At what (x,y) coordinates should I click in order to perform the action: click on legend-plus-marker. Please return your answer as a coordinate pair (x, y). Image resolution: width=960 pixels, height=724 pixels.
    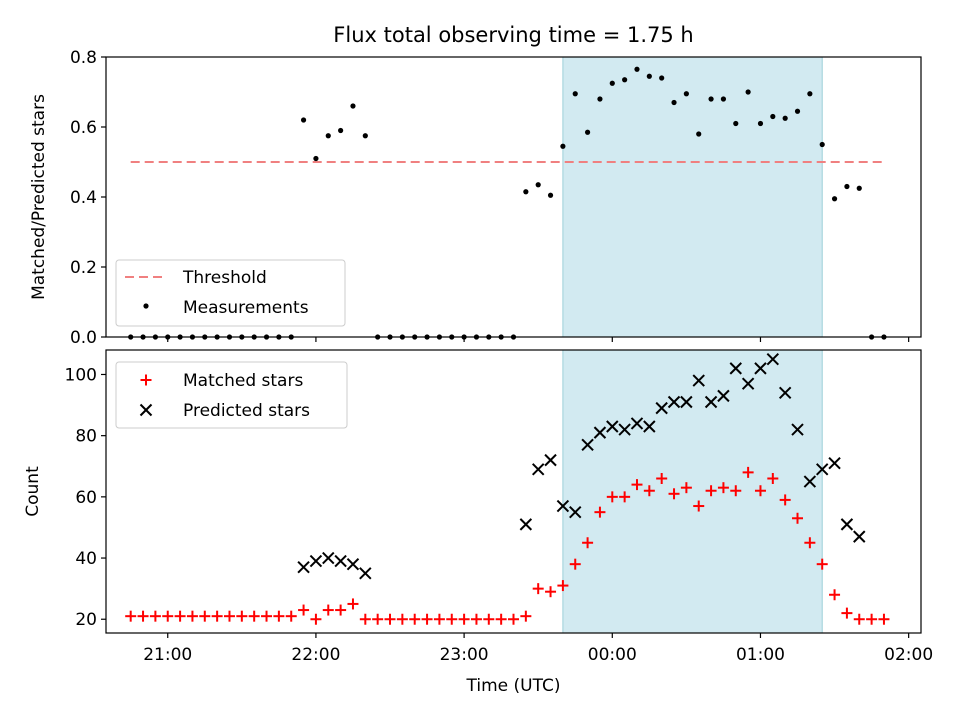
    Looking at the image, I should click on (146, 380).